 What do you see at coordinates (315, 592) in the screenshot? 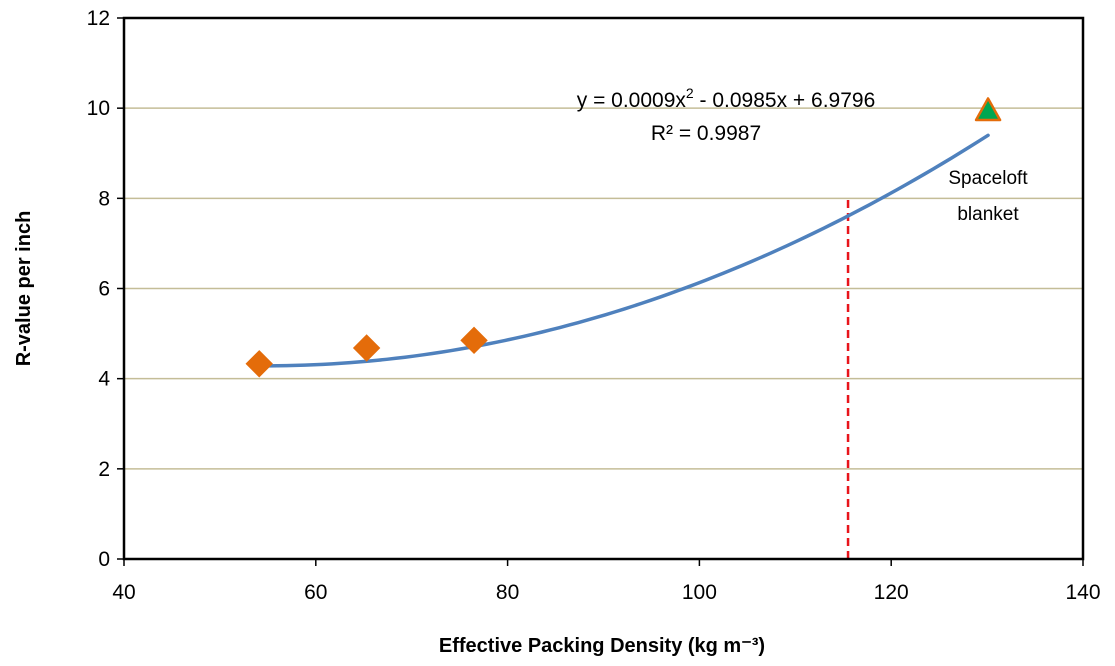
I see `x-tick-label-60: 60` at bounding box center [315, 592].